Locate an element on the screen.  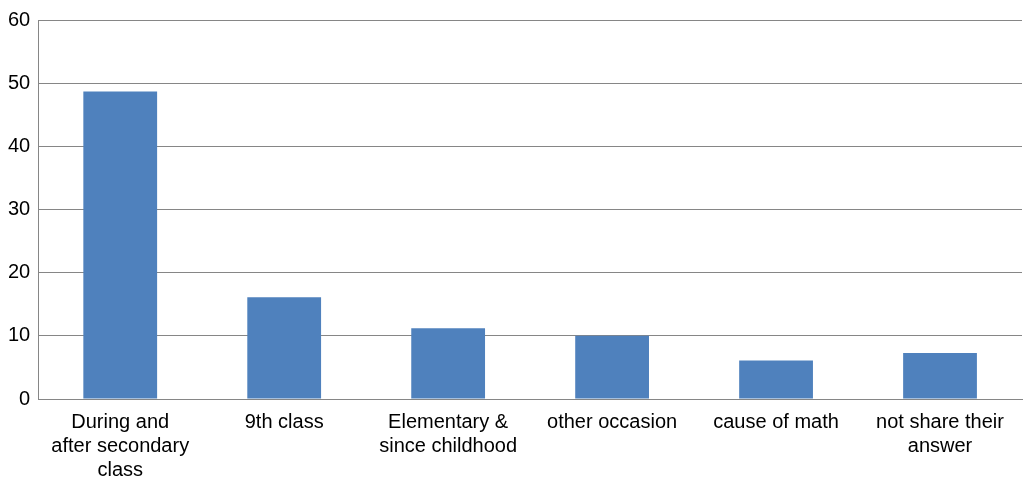
x-tick-label: cause of math is located at coordinates (776, 420).